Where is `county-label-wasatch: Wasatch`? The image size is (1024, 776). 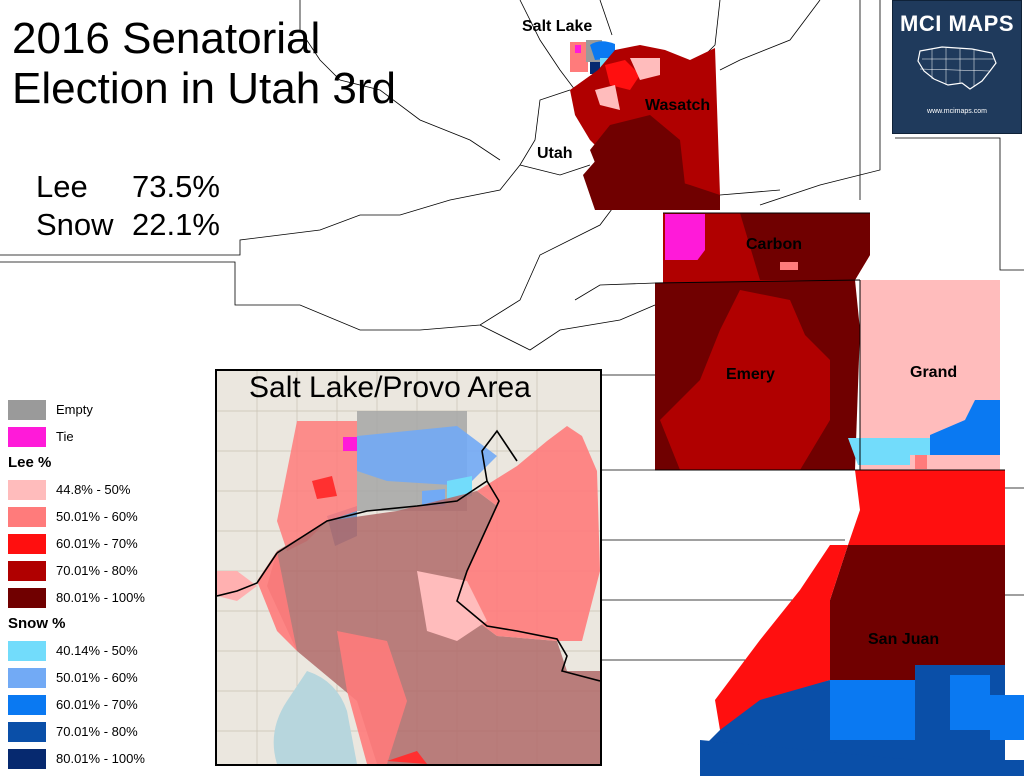
county-label-wasatch: Wasatch is located at coordinates (677, 105).